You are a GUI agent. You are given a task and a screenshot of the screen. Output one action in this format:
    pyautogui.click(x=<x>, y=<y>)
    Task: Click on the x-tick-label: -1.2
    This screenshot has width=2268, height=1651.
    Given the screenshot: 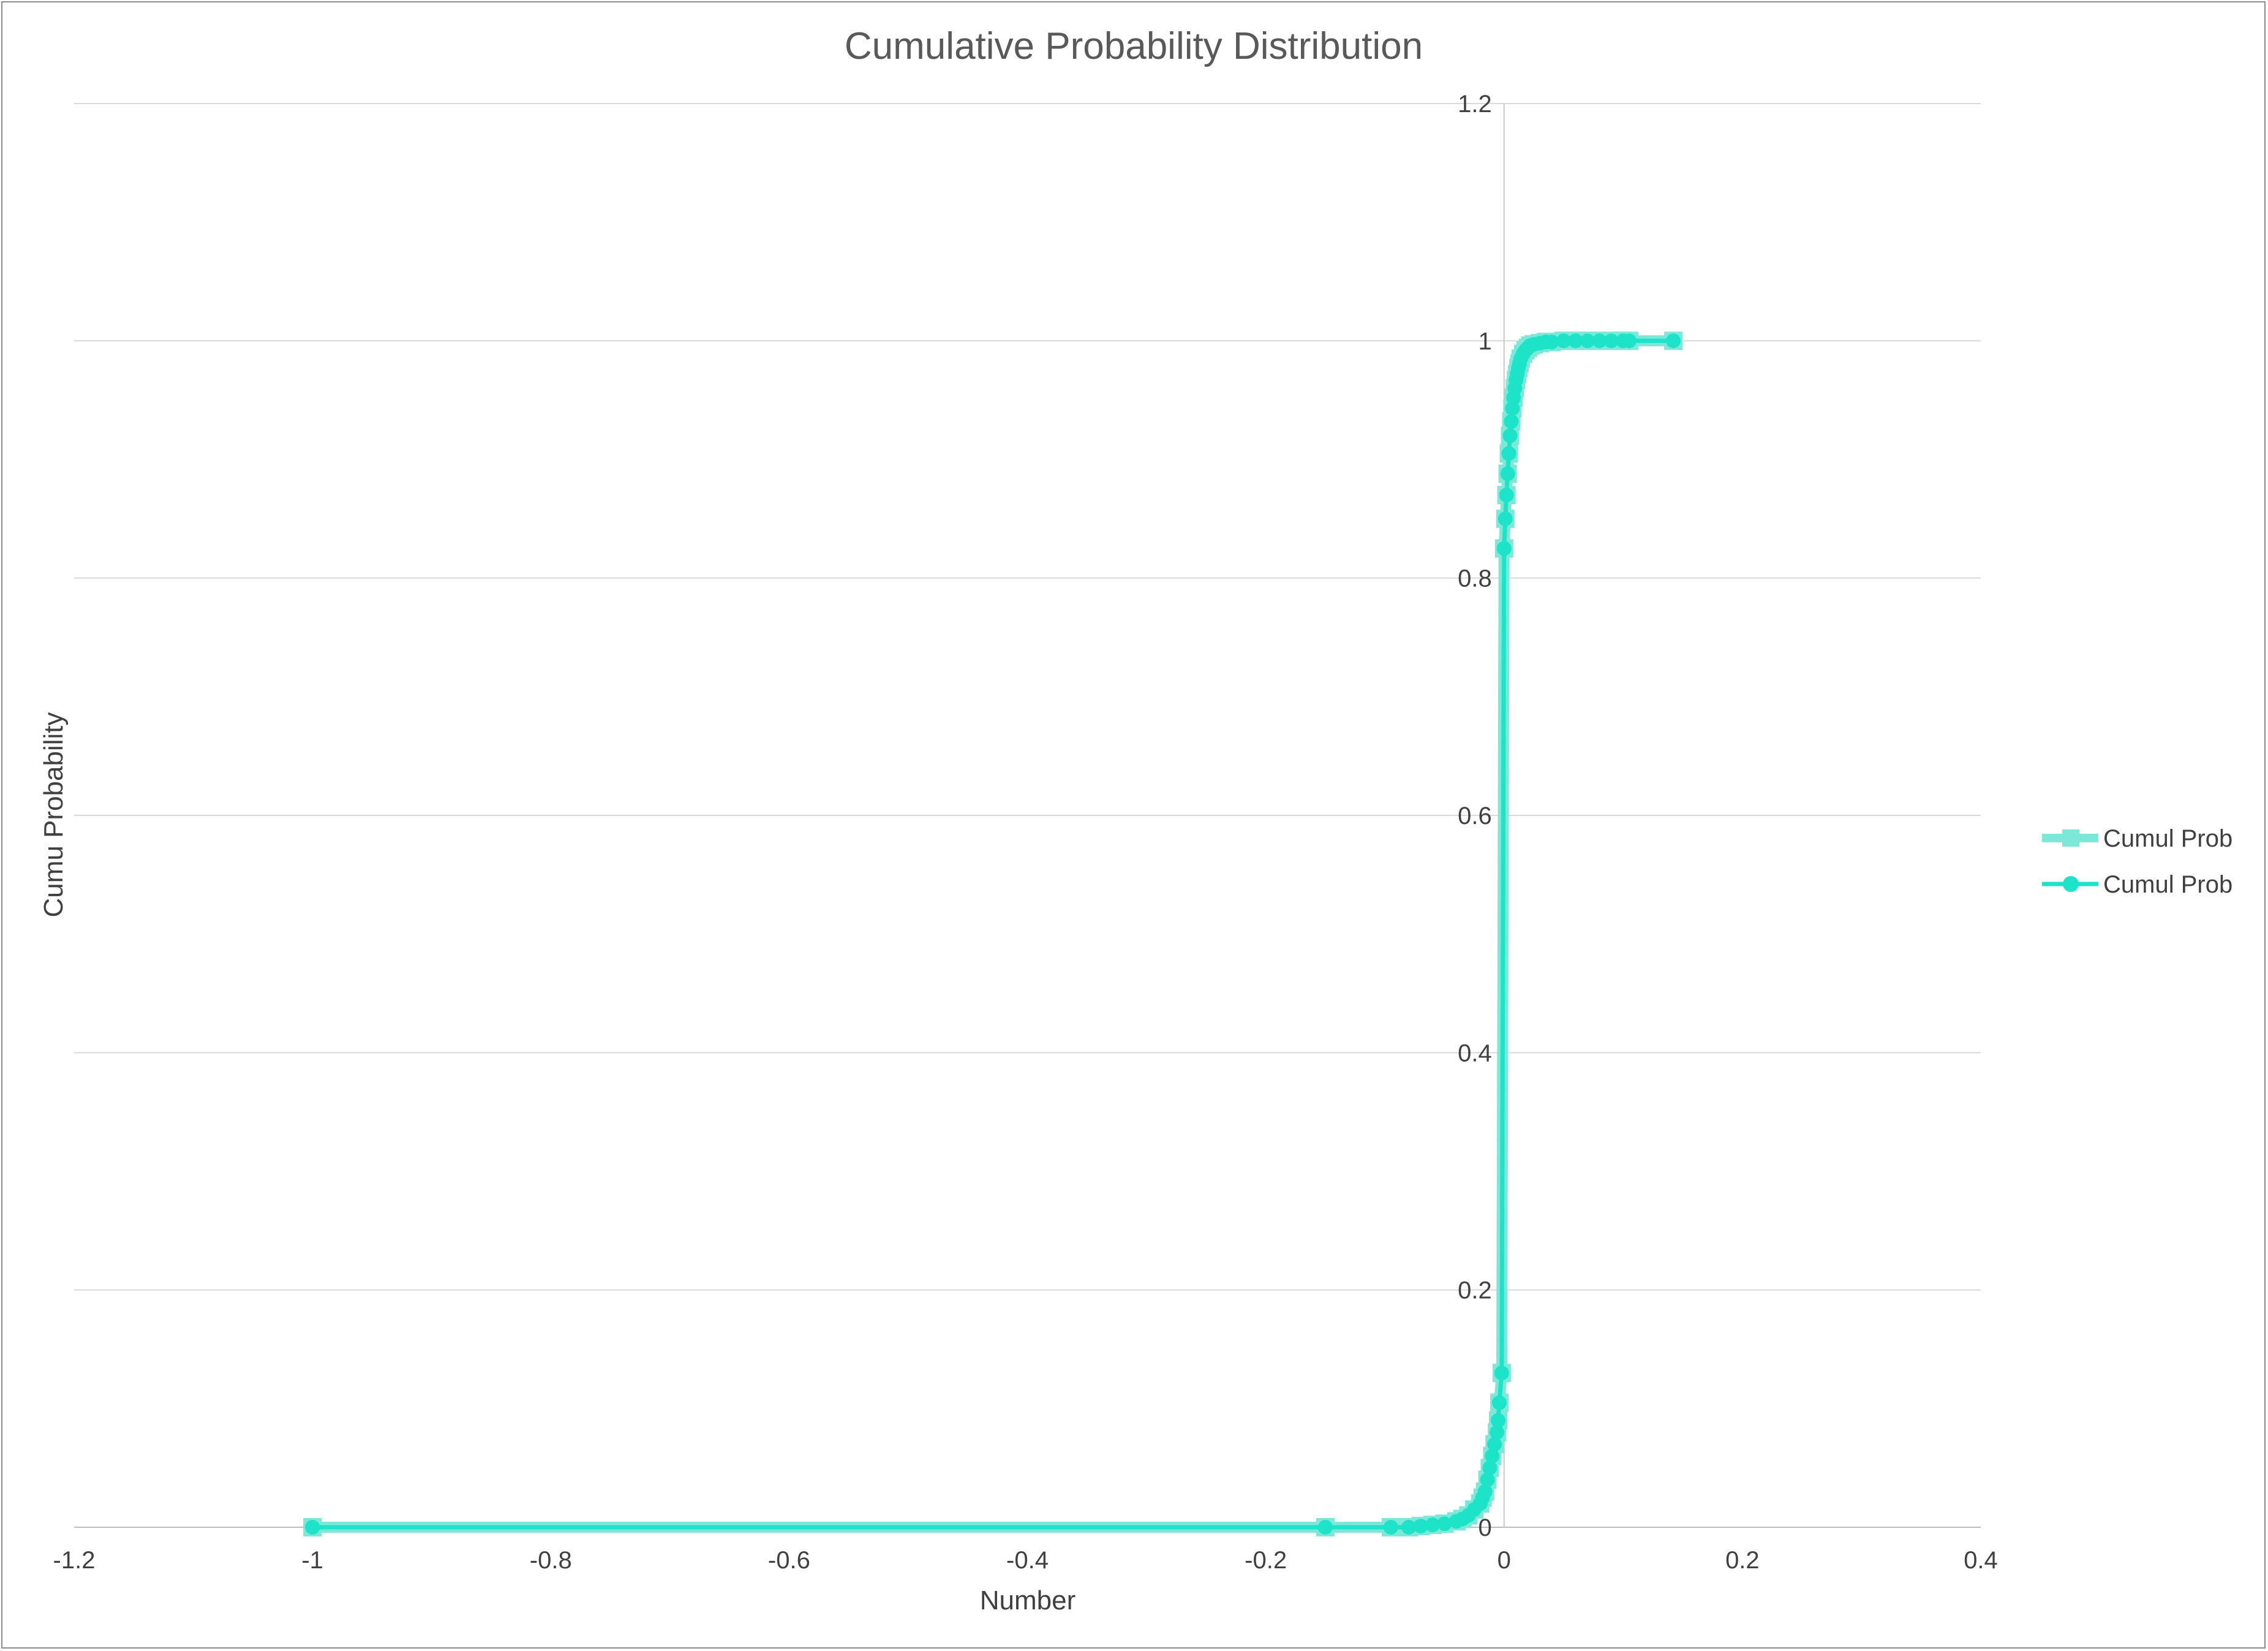 What is the action you would take?
    pyautogui.click(x=74, y=1560)
    